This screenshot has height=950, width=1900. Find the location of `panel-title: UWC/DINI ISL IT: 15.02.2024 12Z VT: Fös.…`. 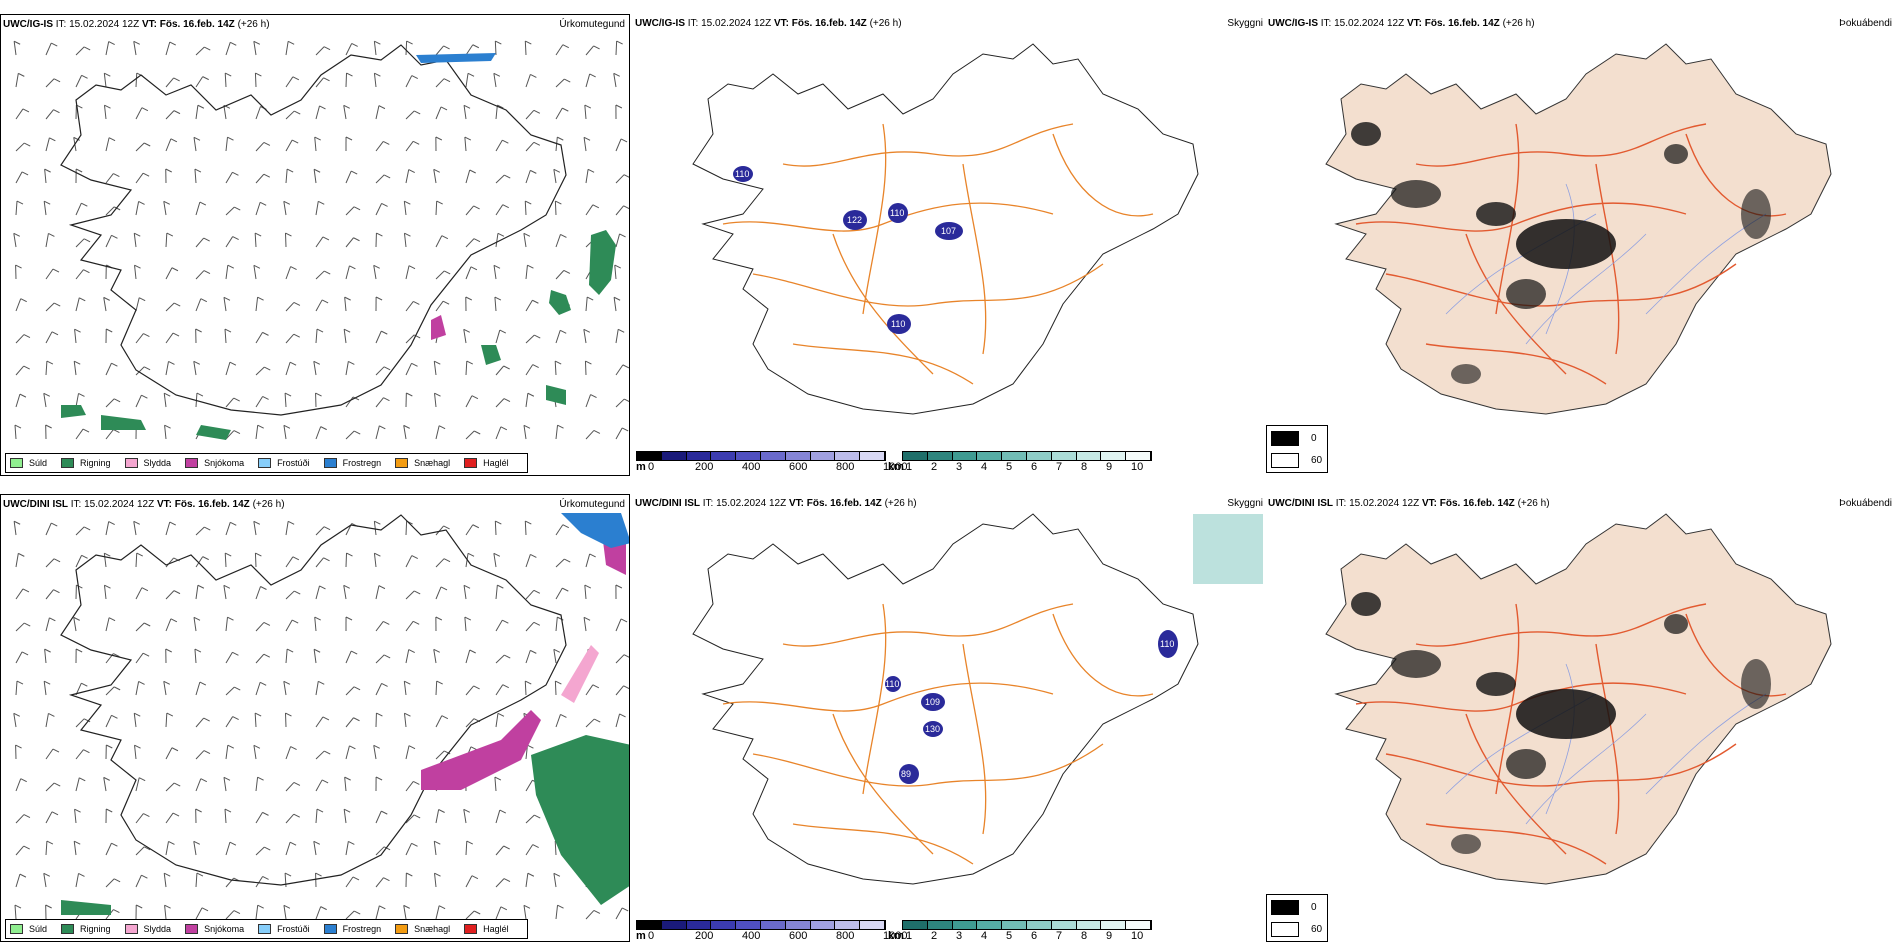

panel-title: UWC/DINI ISL IT: 15.02.2024 12Z VT: Fös.… is located at coordinates (1409, 503).